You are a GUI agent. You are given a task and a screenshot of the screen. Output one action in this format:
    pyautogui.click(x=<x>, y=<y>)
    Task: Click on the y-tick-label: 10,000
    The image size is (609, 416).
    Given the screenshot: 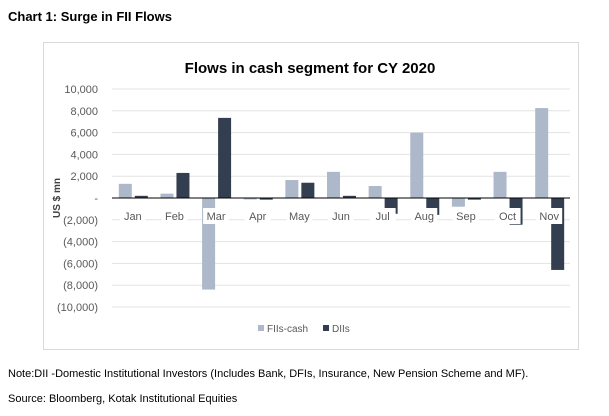 What is the action you would take?
    pyautogui.click(x=81, y=90)
    